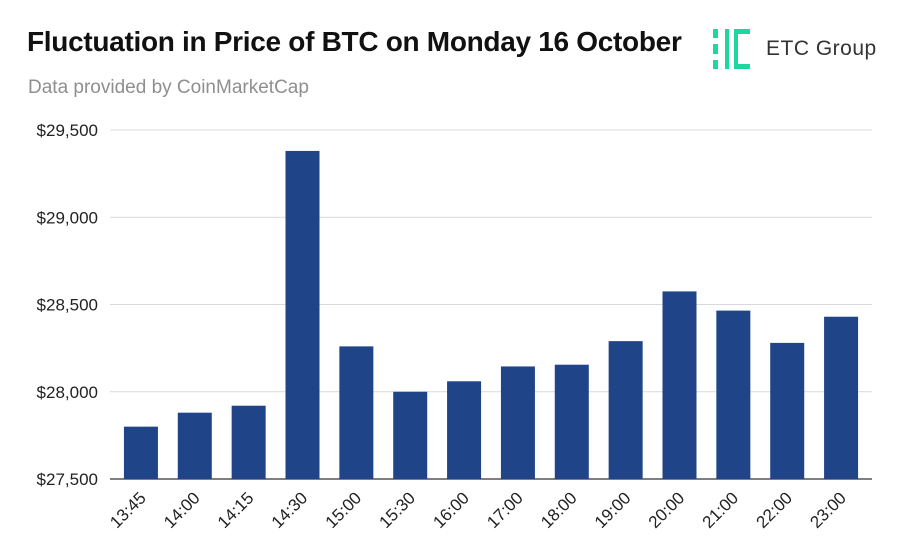 Image resolution: width=900 pixels, height=557 pixels. I want to click on x-tick-label: 14:00, so click(182, 510).